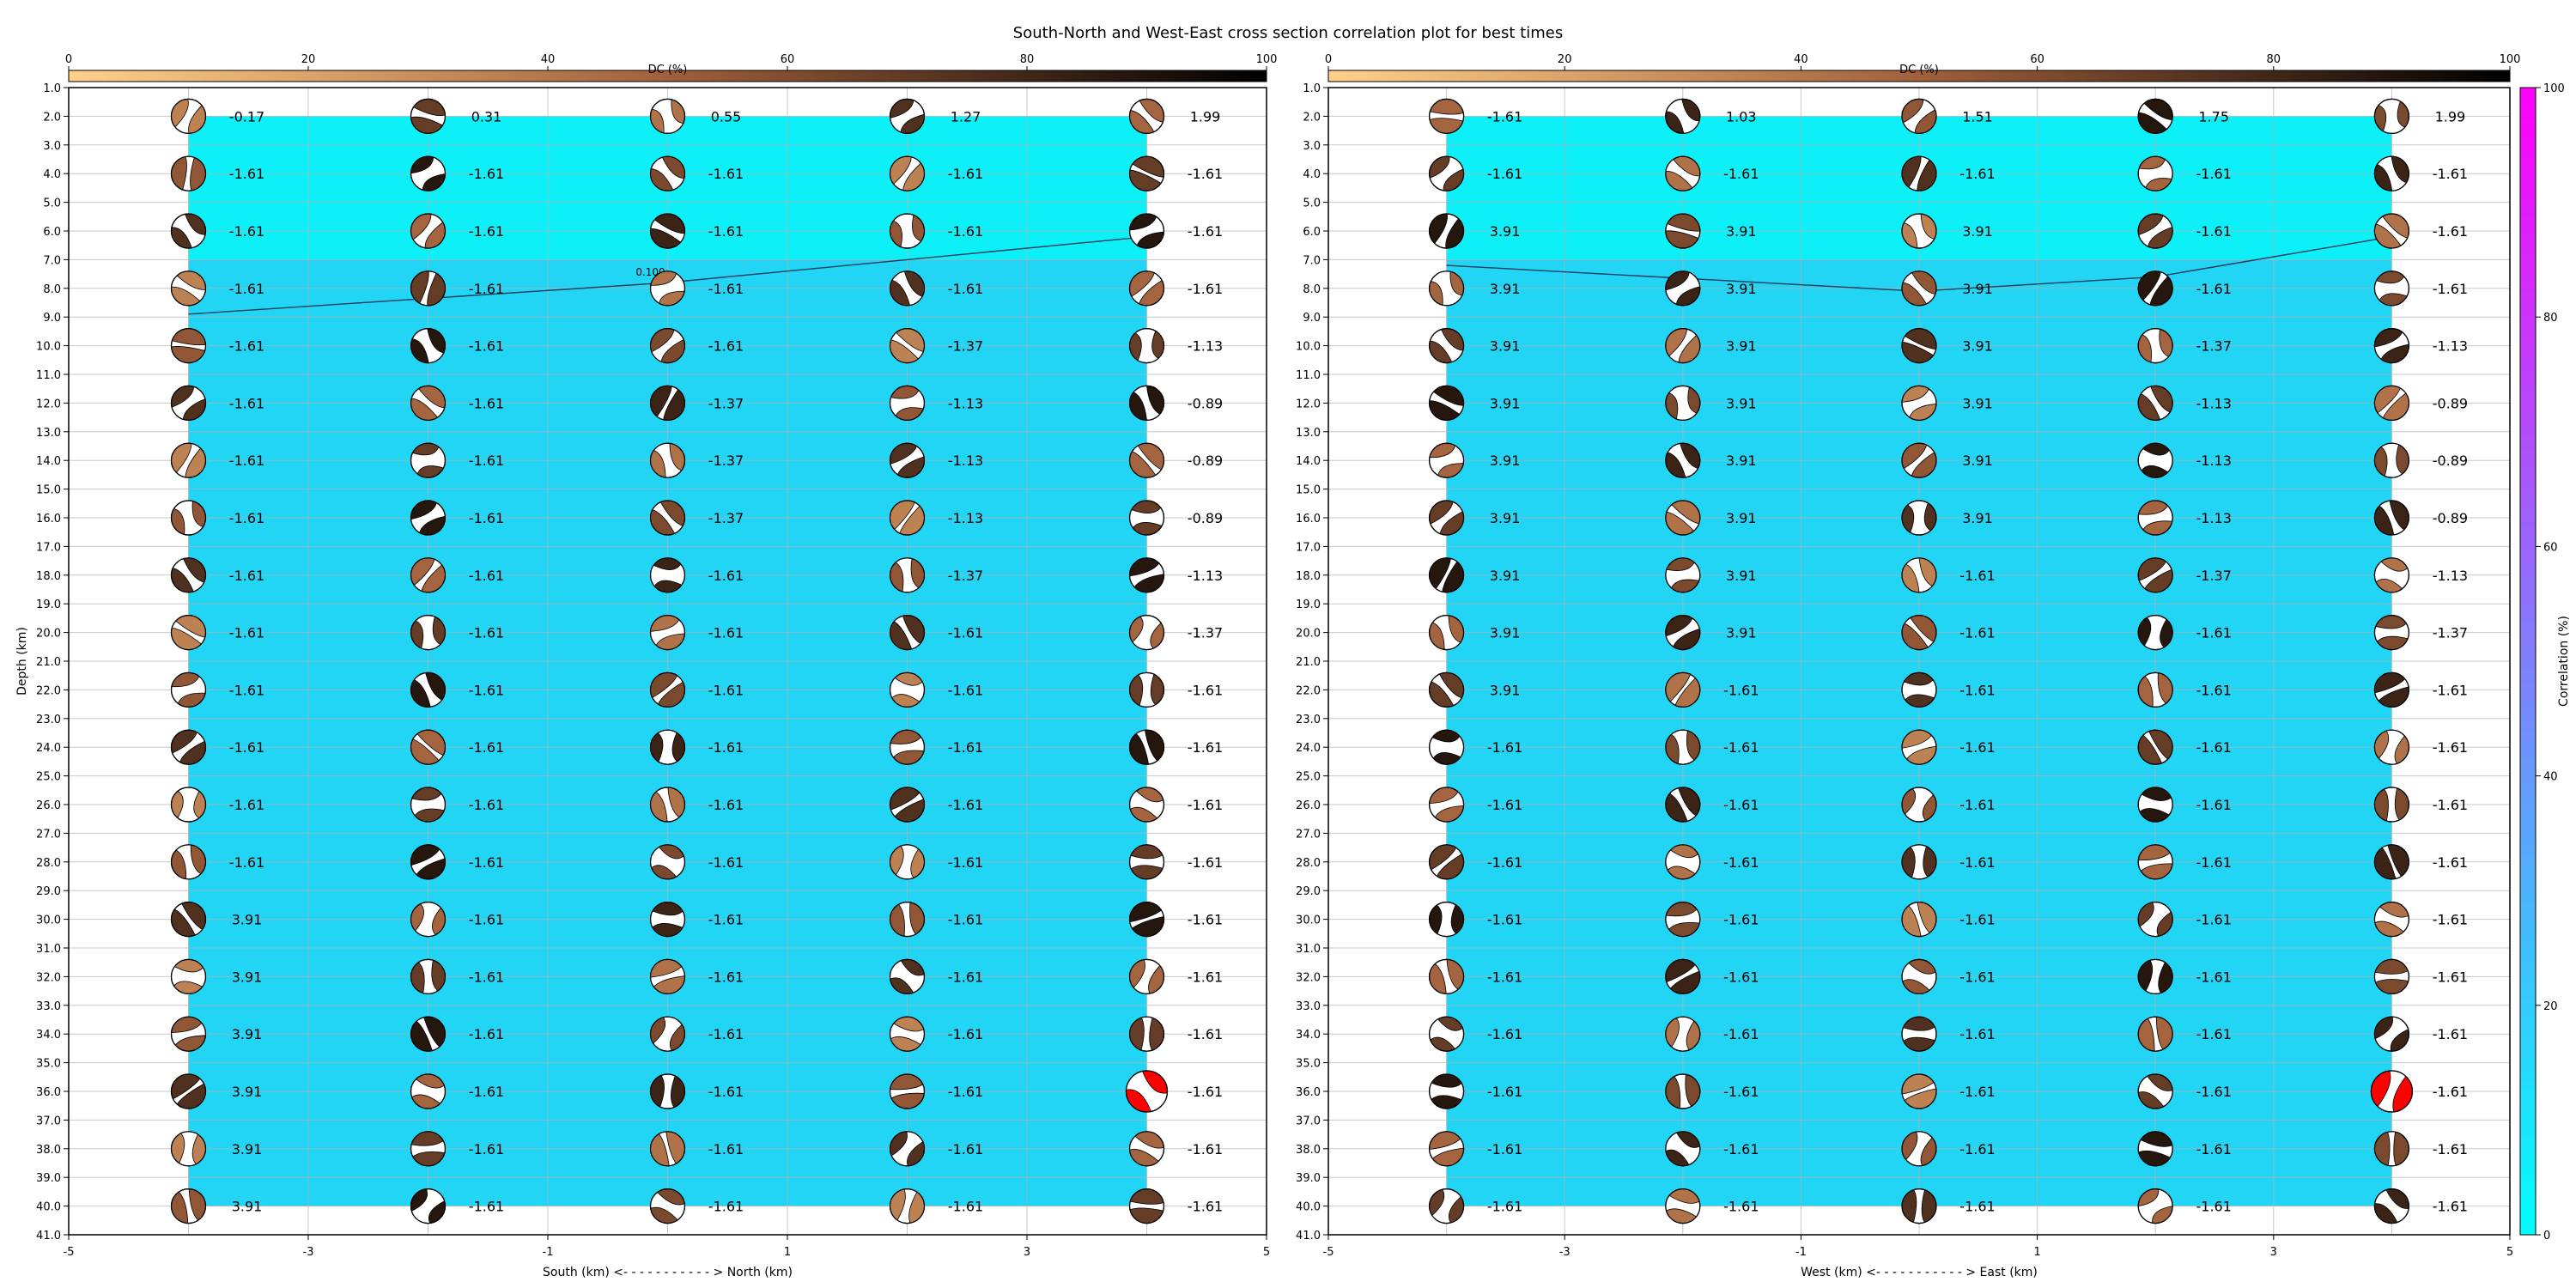 The width and height of the screenshot is (2576, 1288). What do you see at coordinates (2037, 59) in the screenshot?
I see `dc-colorbar-tick-label: 60` at bounding box center [2037, 59].